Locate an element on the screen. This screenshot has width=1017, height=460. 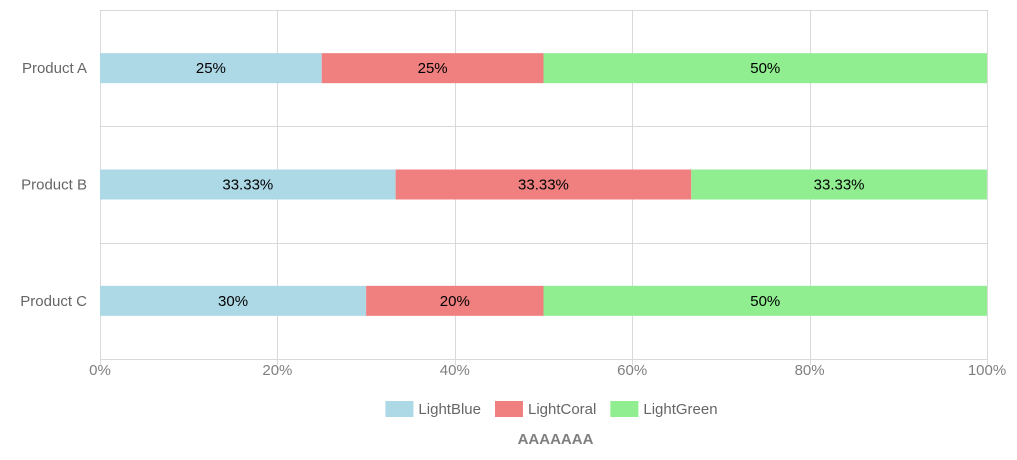
category-label: Product A is located at coordinates (54, 68).